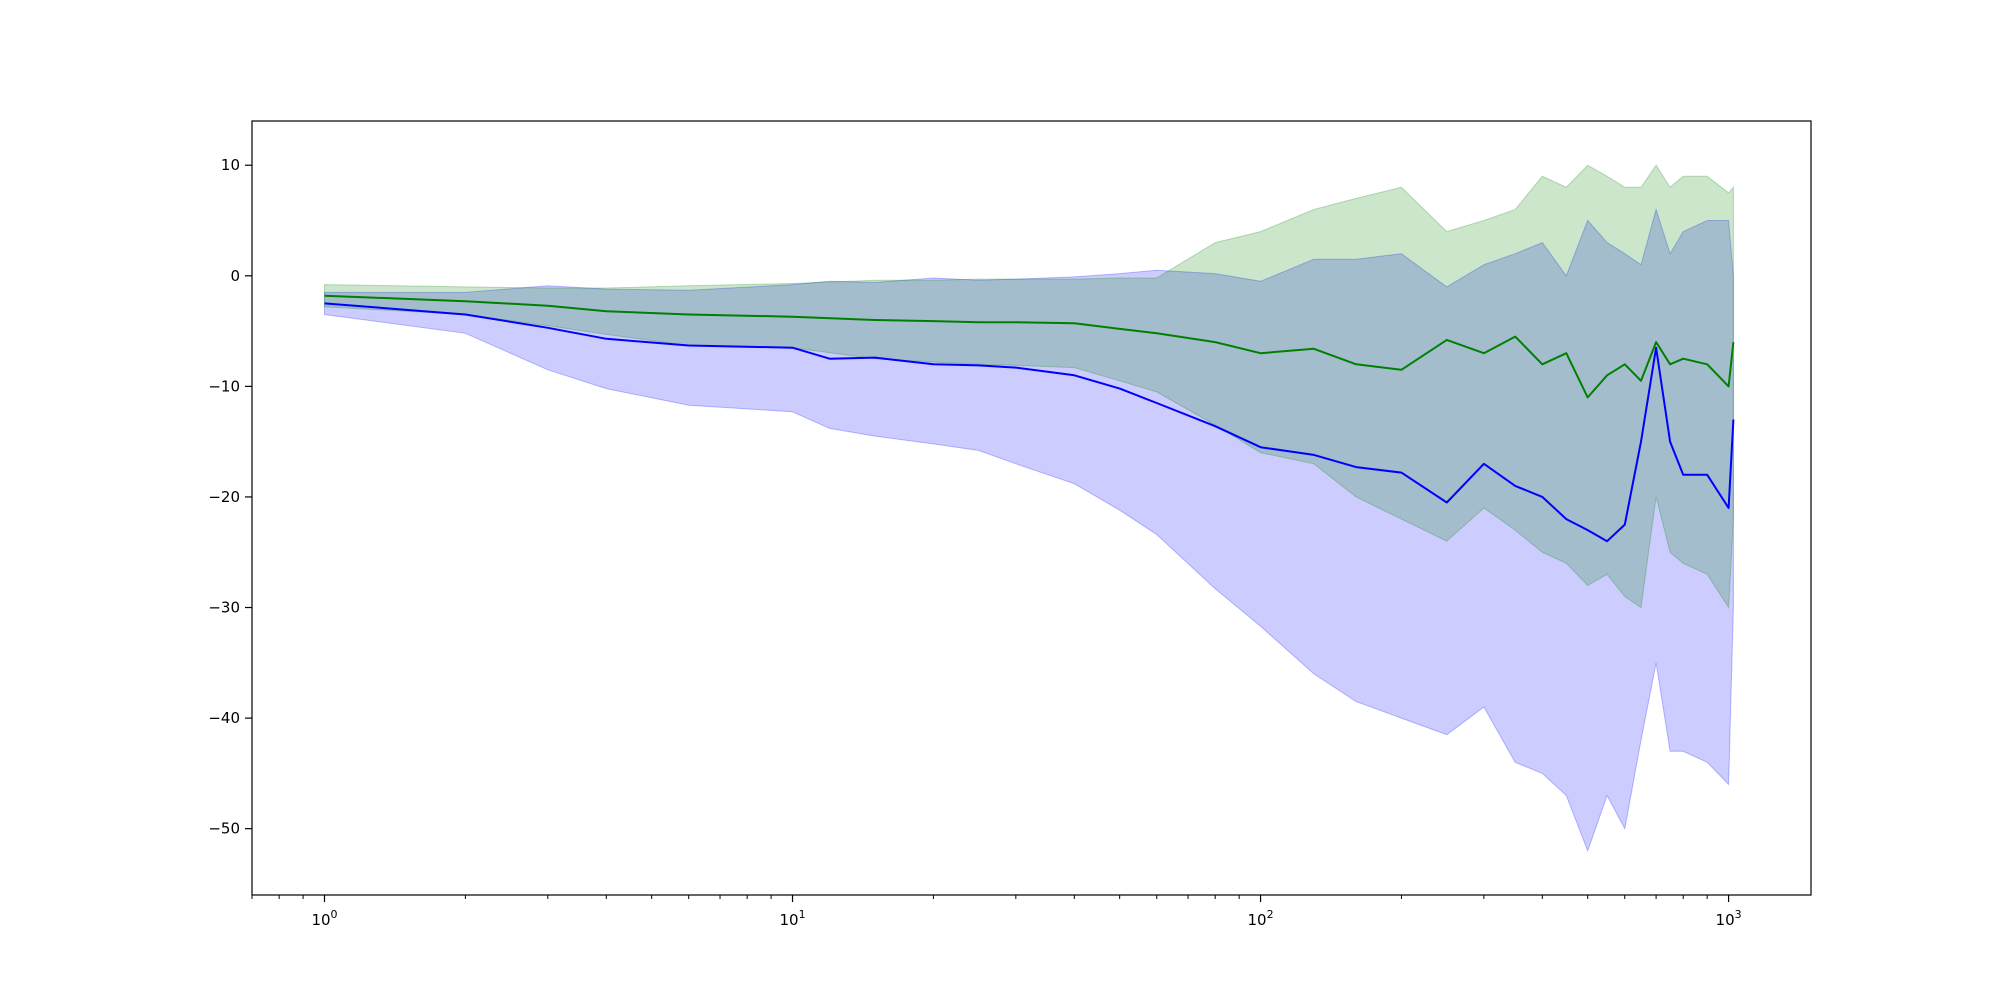 The width and height of the screenshot is (2000, 1005). I want to click on y-tick-label: −50, so click(224, 829).